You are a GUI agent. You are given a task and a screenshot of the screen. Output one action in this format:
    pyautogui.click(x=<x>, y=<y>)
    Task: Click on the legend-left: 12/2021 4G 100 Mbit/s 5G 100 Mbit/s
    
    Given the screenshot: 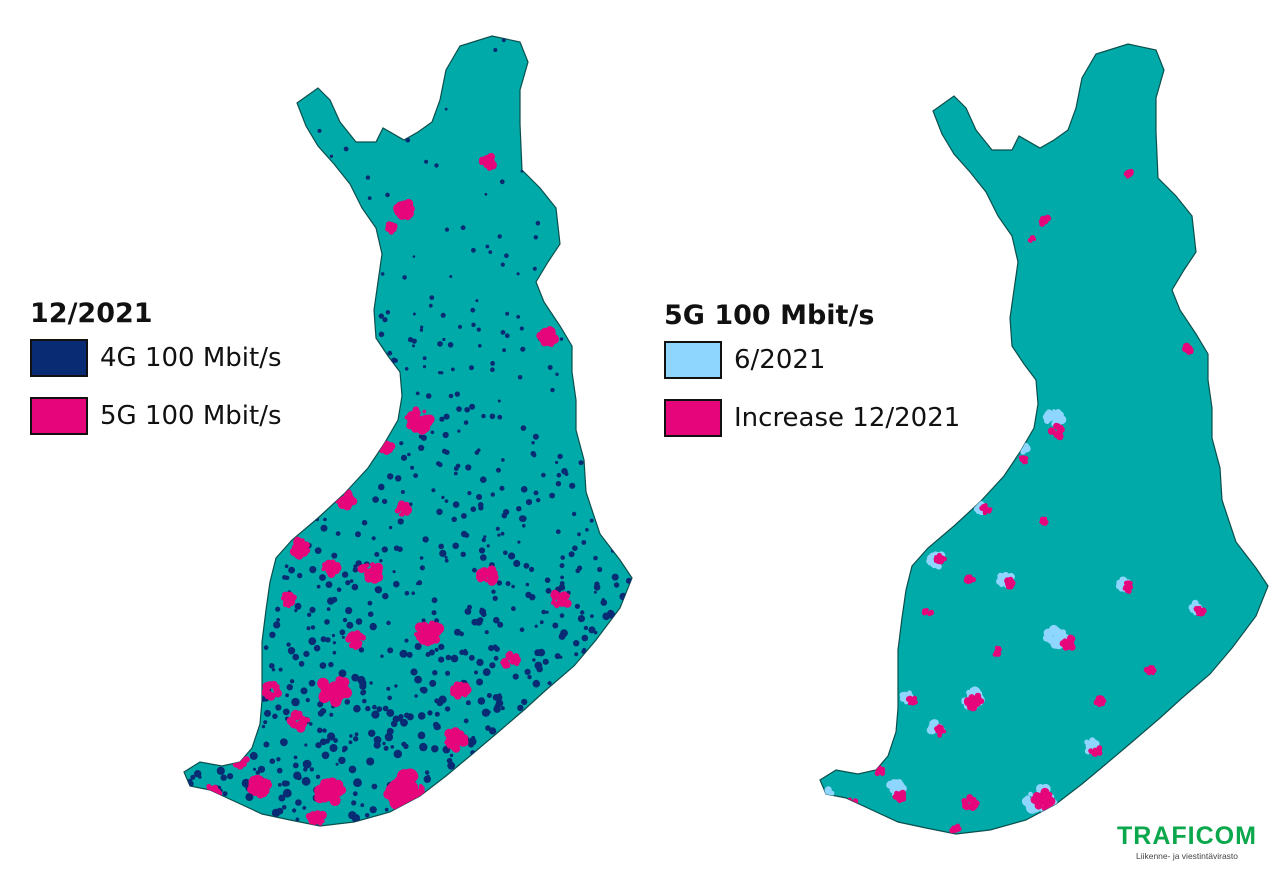 What is the action you would take?
    pyautogui.click(x=156, y=375)
    